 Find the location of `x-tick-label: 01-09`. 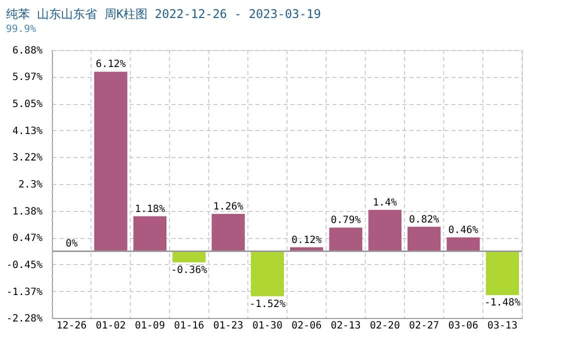

x-tick-label: 01-09 is located at coordinates (149, 326).